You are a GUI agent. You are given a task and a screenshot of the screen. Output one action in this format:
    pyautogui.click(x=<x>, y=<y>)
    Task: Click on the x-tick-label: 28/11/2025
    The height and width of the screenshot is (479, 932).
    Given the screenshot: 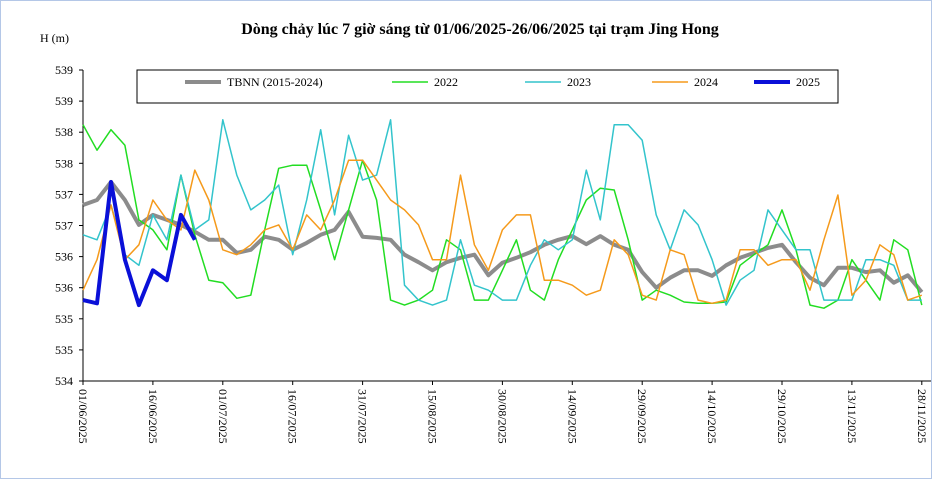 What is the action you would take?
    pyautogui.click(x=922, y=416)
    